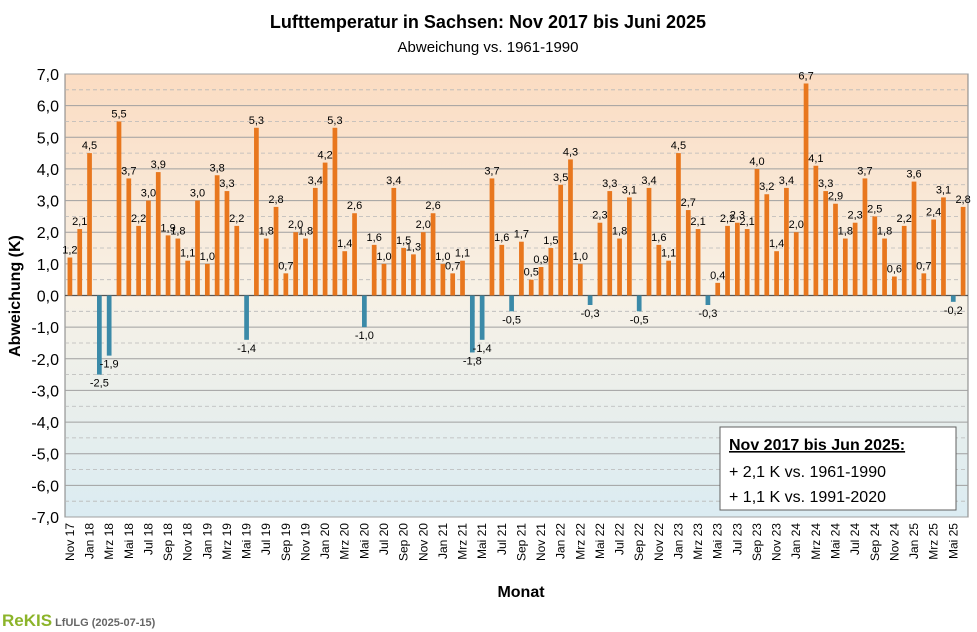  What do you see at coordinates (48, 138) in the screenshot?
I see `y-tick-label: 5,0` at bounding box center [48, 138].